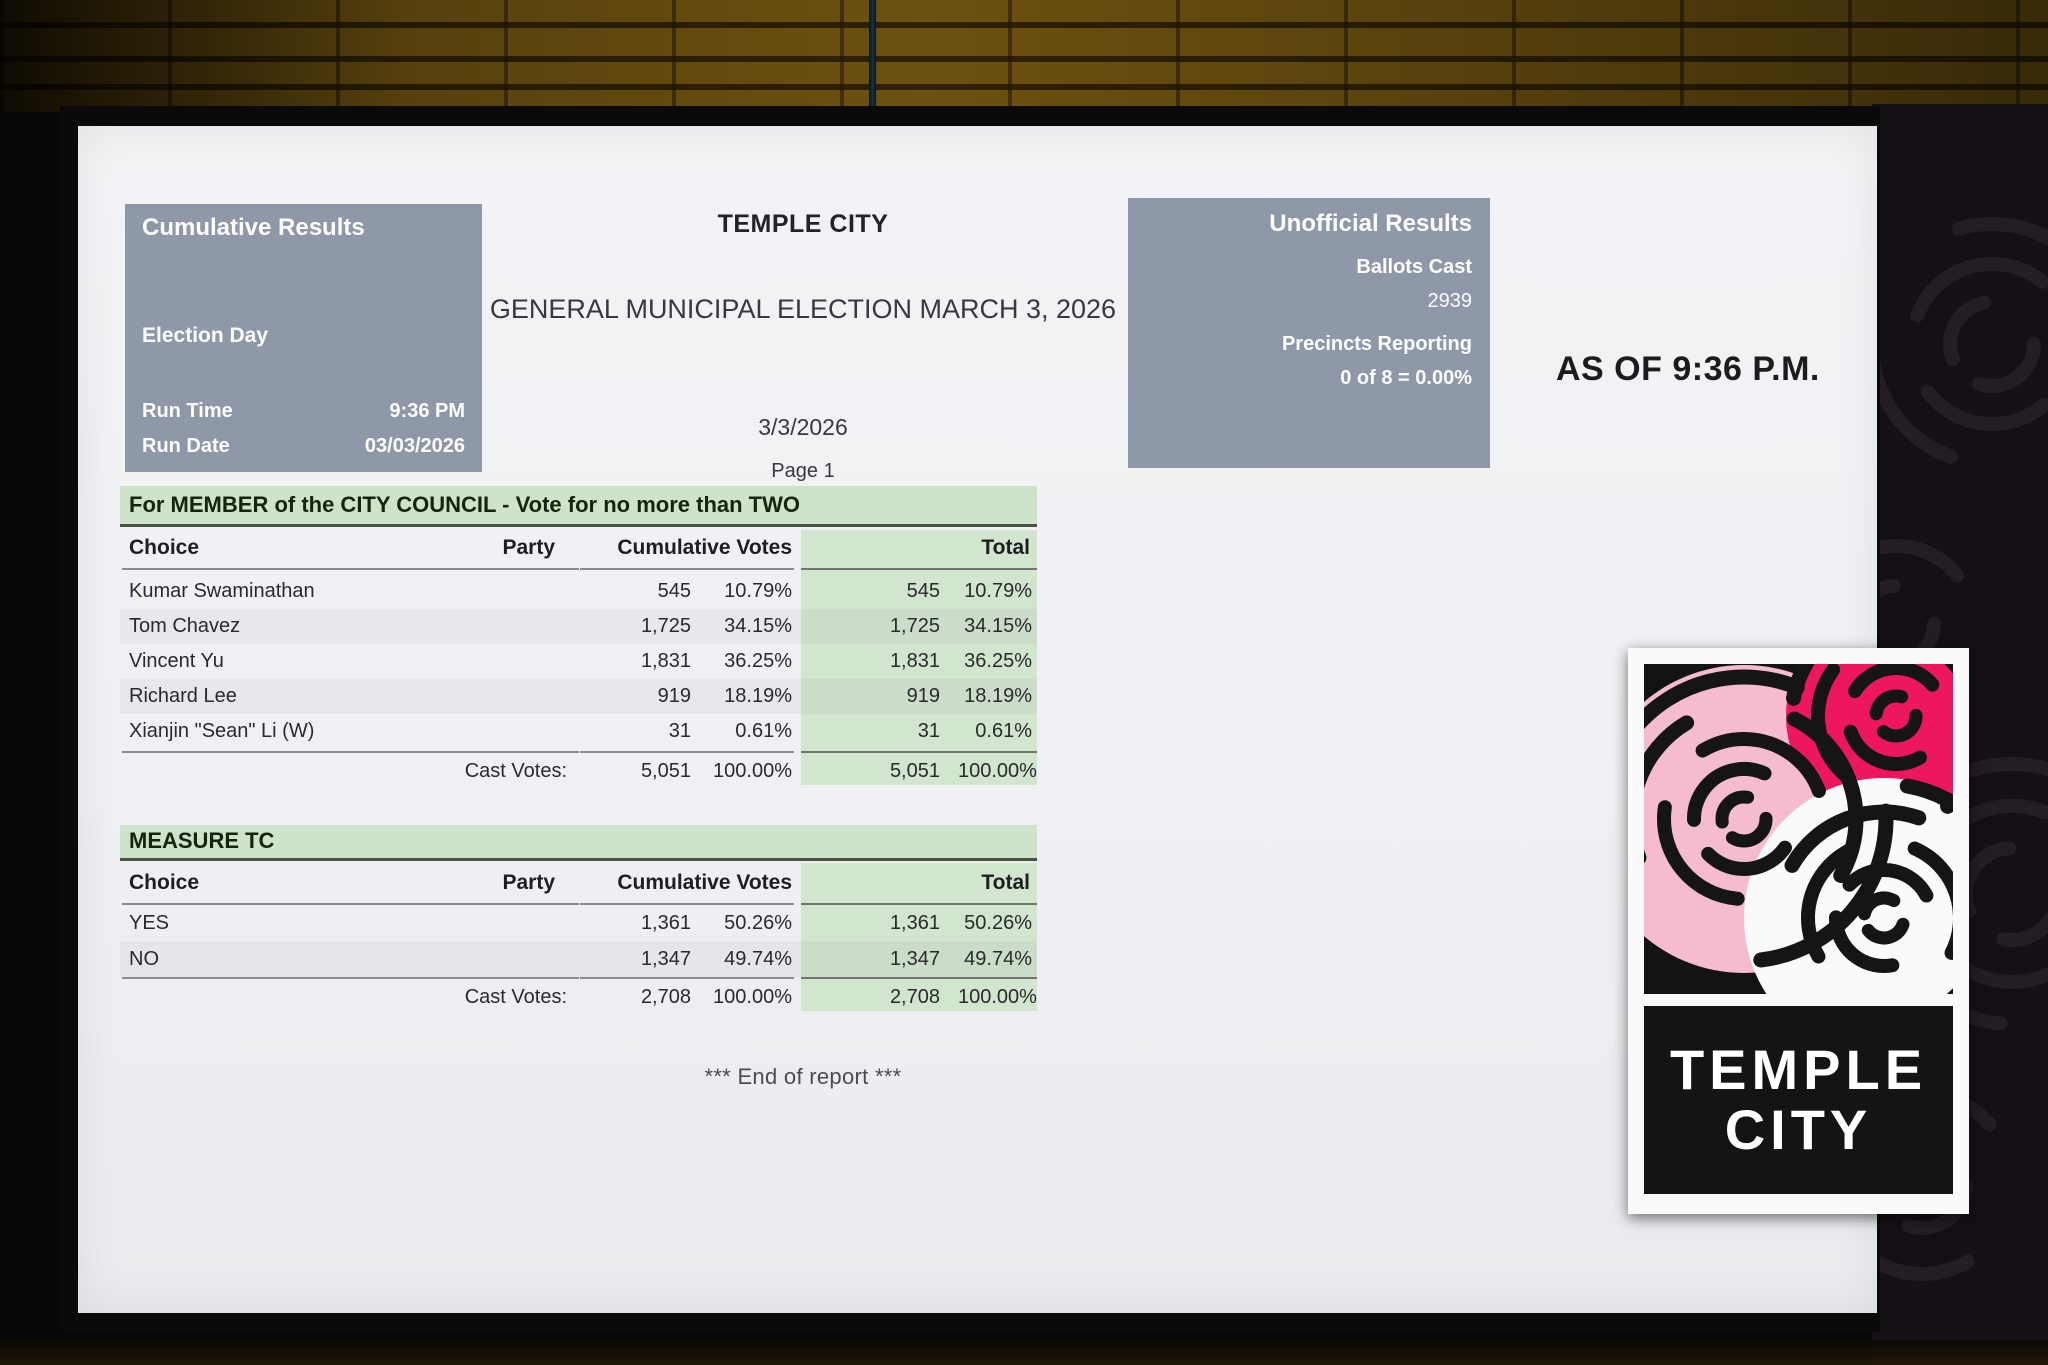  Describe the element at coordinates (758, 696) in the screenshot. I see `cumulative-percent: 18.19%` at that location.